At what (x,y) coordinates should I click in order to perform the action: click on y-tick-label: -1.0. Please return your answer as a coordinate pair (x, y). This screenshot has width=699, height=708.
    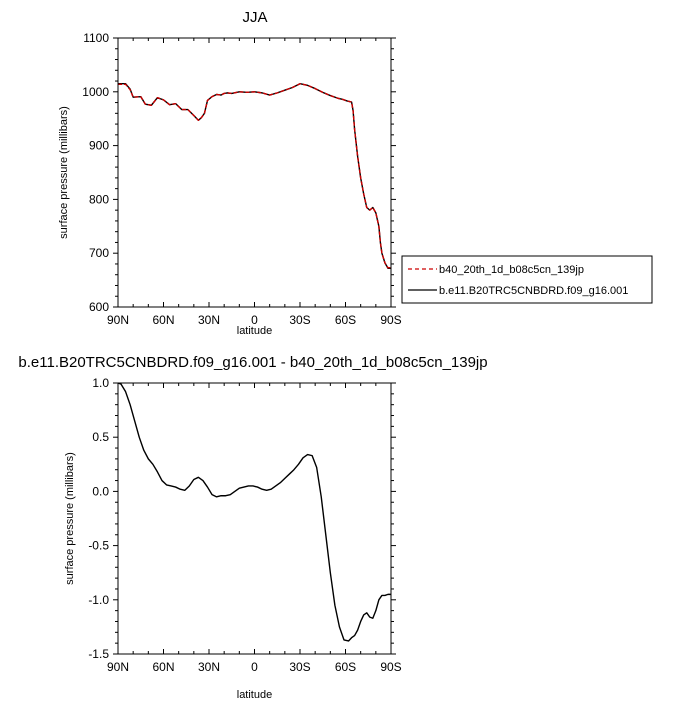
    Looking at the image, I should click on (98, 600).